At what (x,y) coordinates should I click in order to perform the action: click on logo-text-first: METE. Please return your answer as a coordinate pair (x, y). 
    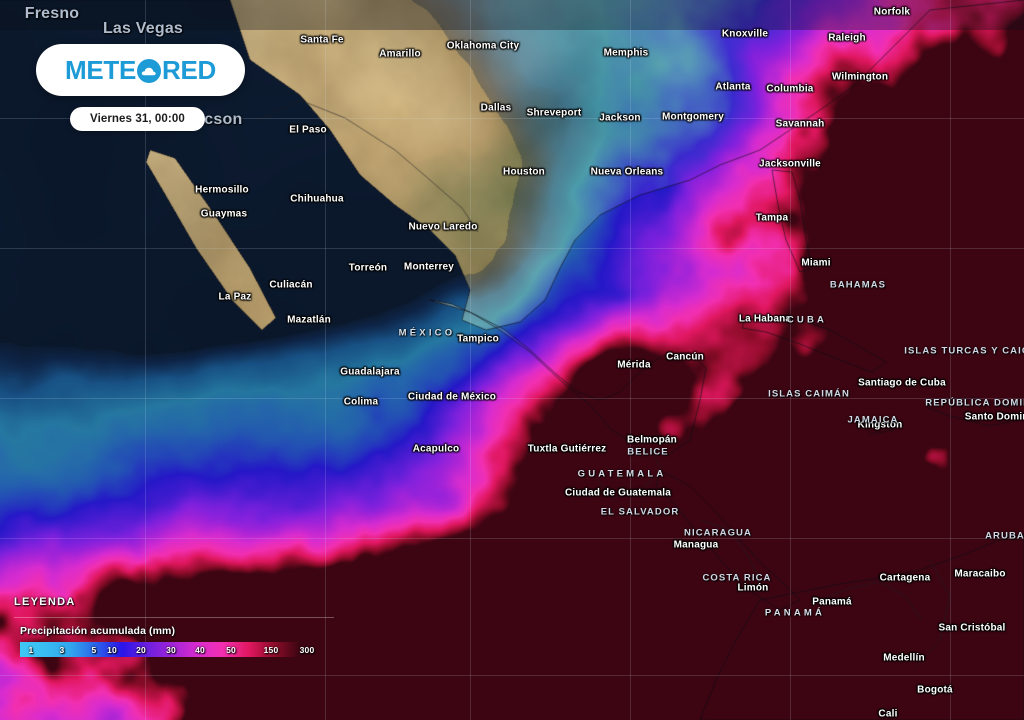
    Looking at the image, I should click on (100, 70).